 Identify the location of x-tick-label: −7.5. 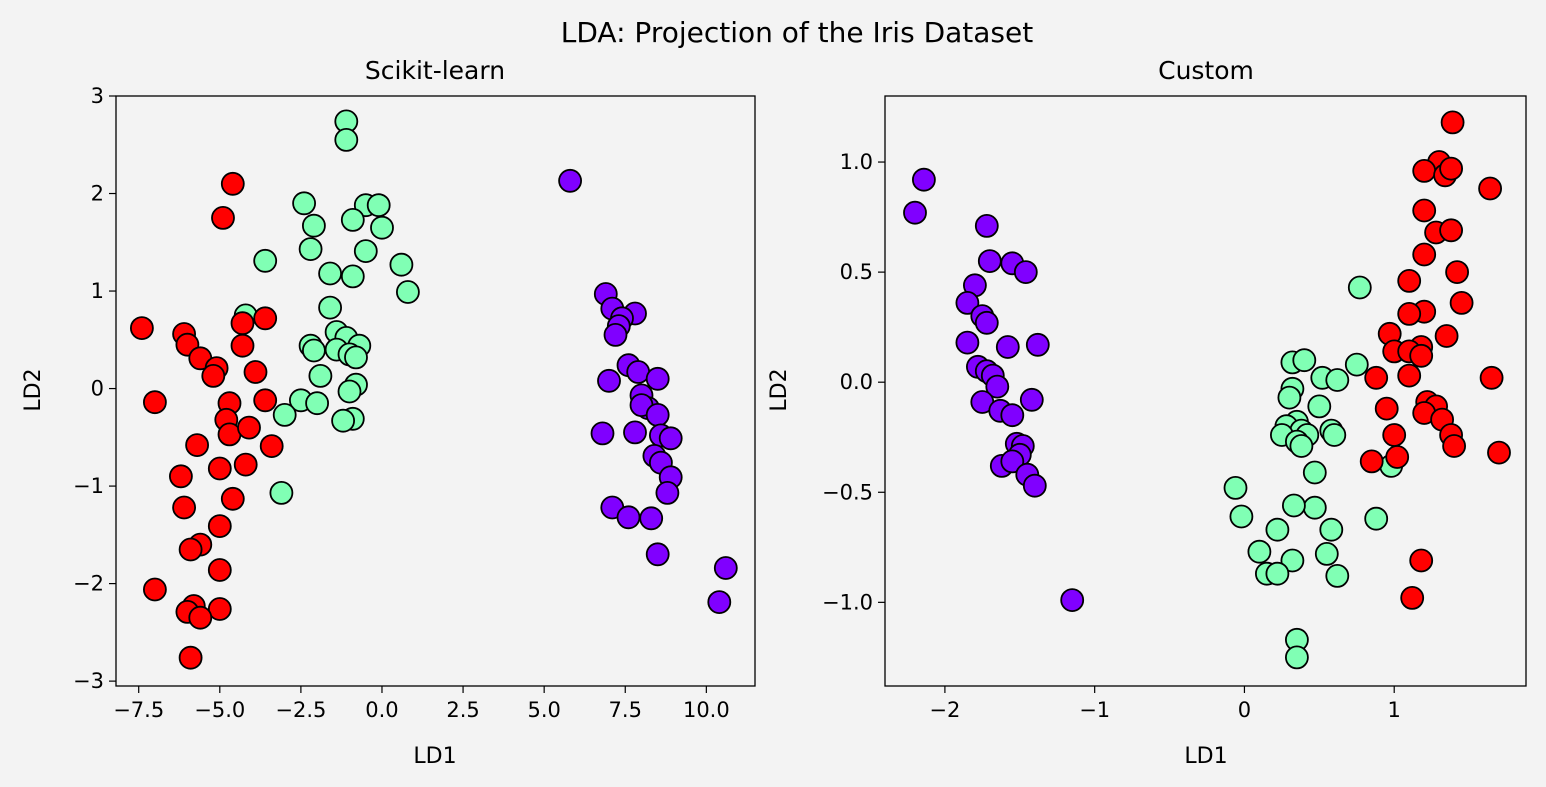
(138, 710).